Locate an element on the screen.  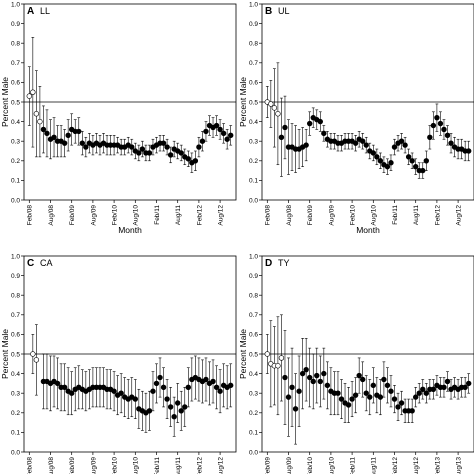
x-tick-label: Aug/08 is located at coordinates (289, 215).